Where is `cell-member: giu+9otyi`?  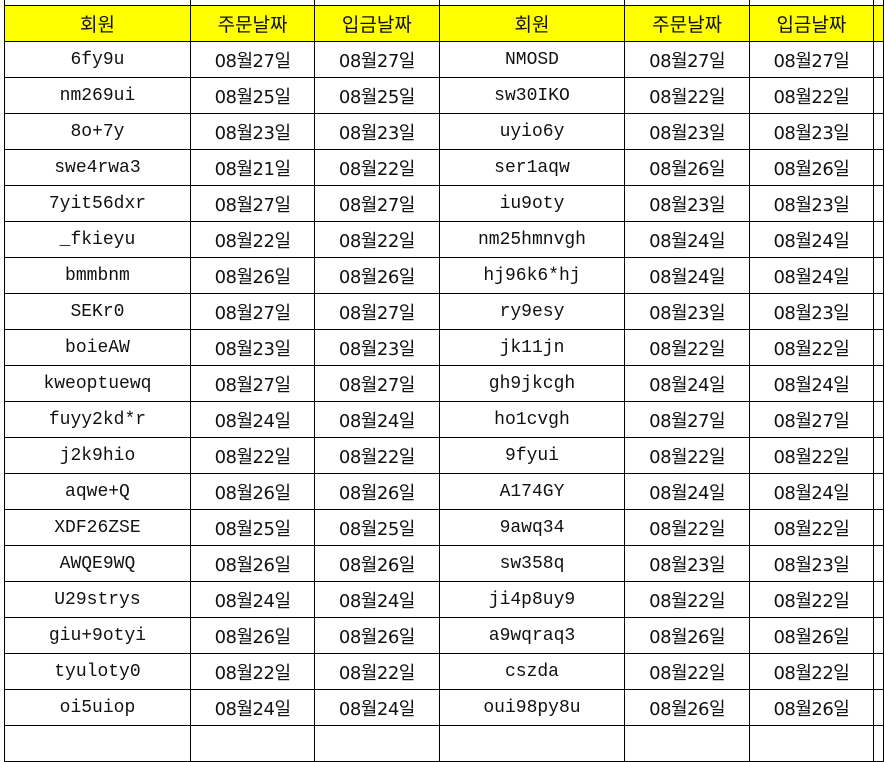 cell-member: giu+9otyi is located at coordinates (97, 635).